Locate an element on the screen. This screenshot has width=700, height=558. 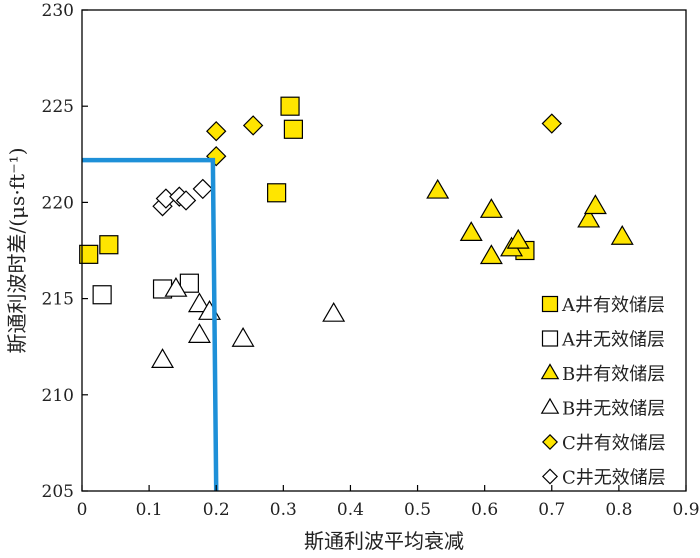
legend-label: A井无效储层 is located at coordinates (613, 340).